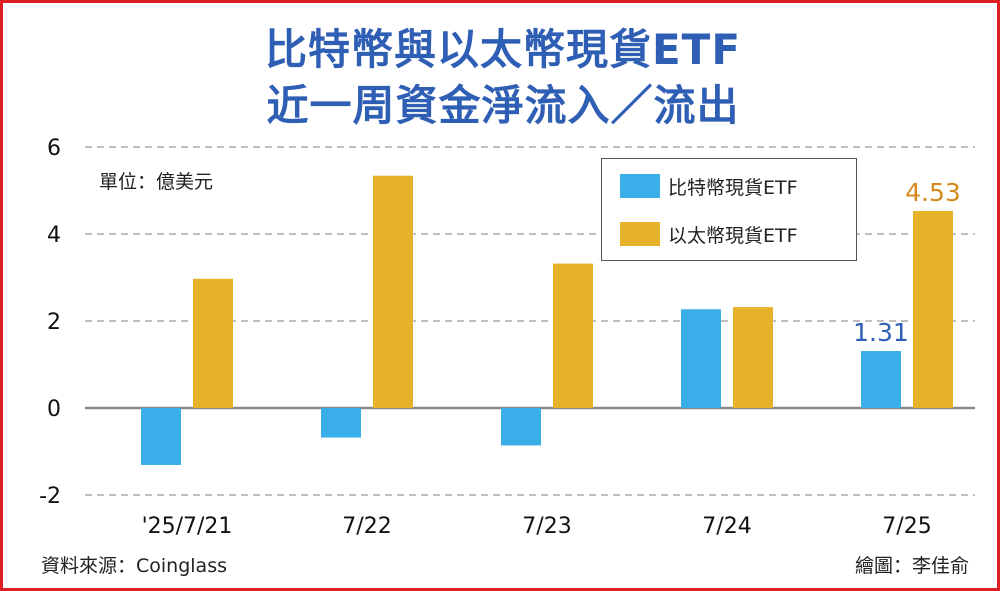  I want to click on x-tick-label: 7/23, so click(546, 526).